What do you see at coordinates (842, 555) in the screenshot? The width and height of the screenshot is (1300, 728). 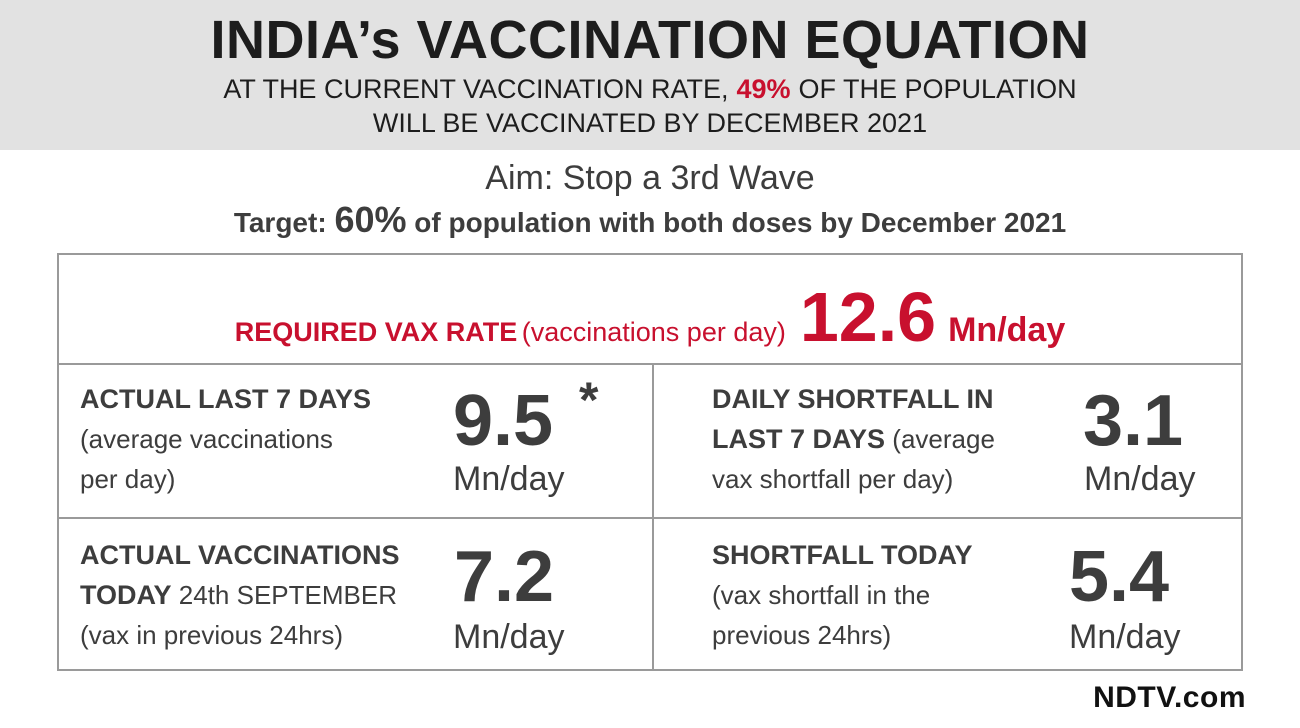 I see `cell-title: SHORTFALL TODAY` at bounding box center [842, 555].